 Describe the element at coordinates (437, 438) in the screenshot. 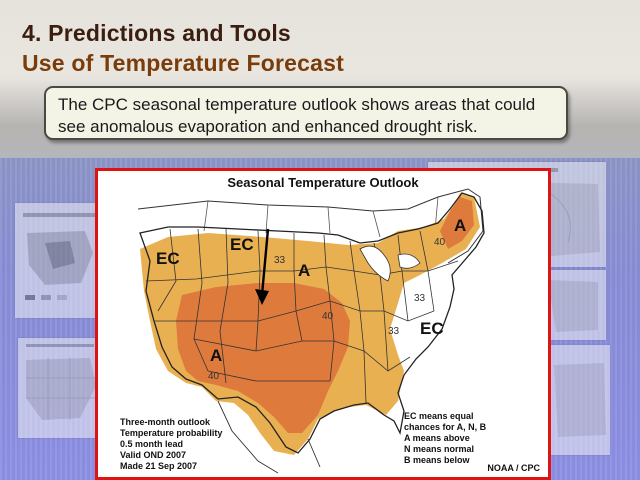

I see `legend-info-line: A means above` at that location.